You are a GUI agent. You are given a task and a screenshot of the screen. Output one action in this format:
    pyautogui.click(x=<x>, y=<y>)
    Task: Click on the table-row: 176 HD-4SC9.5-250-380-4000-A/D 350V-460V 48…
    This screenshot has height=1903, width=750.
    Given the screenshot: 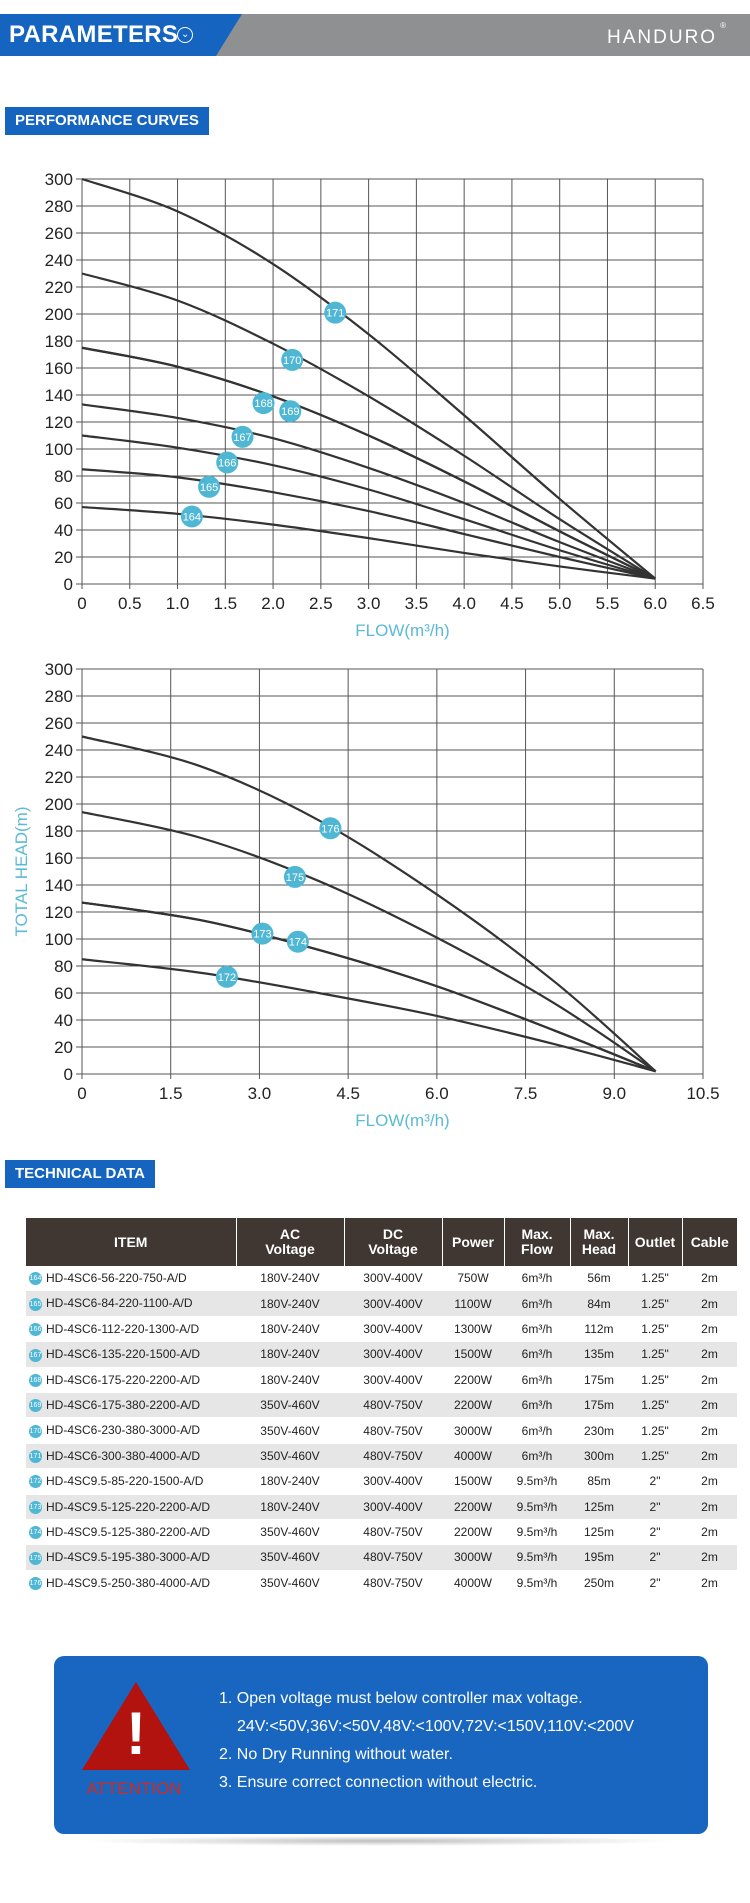 What is the action you would take?
    pyautogui.click(x=381, y=1583)
    